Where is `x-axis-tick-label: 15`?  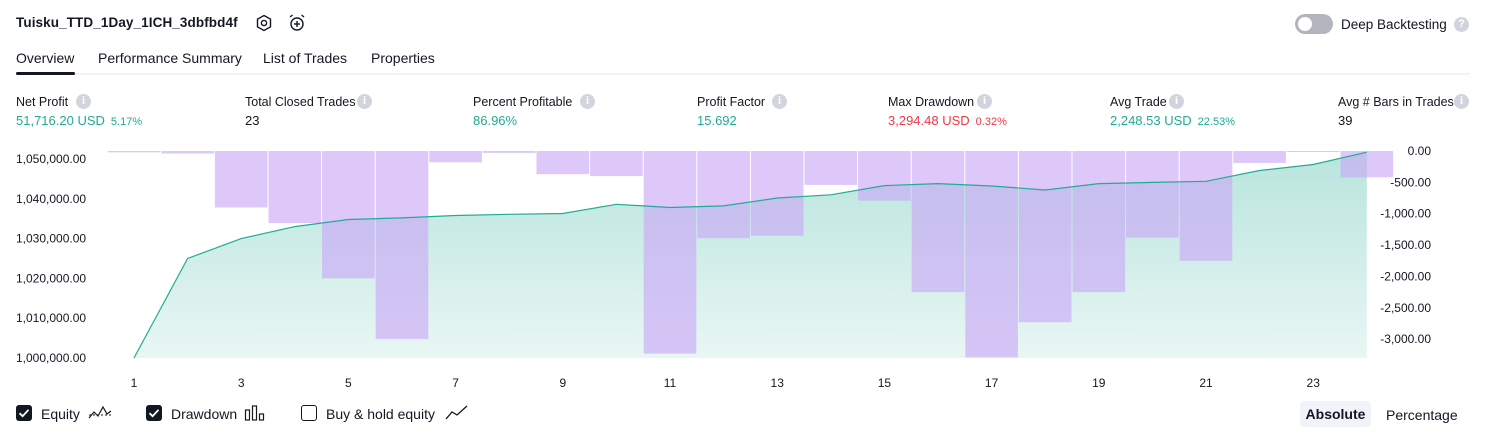 x-axis-tick-label: 15 is located at coordinates (885, 383).